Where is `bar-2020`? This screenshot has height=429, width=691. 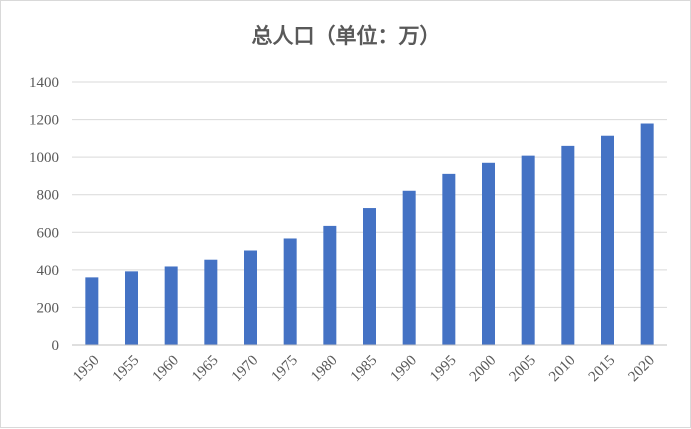 bar-2020 is located at coordinates (647, 234).